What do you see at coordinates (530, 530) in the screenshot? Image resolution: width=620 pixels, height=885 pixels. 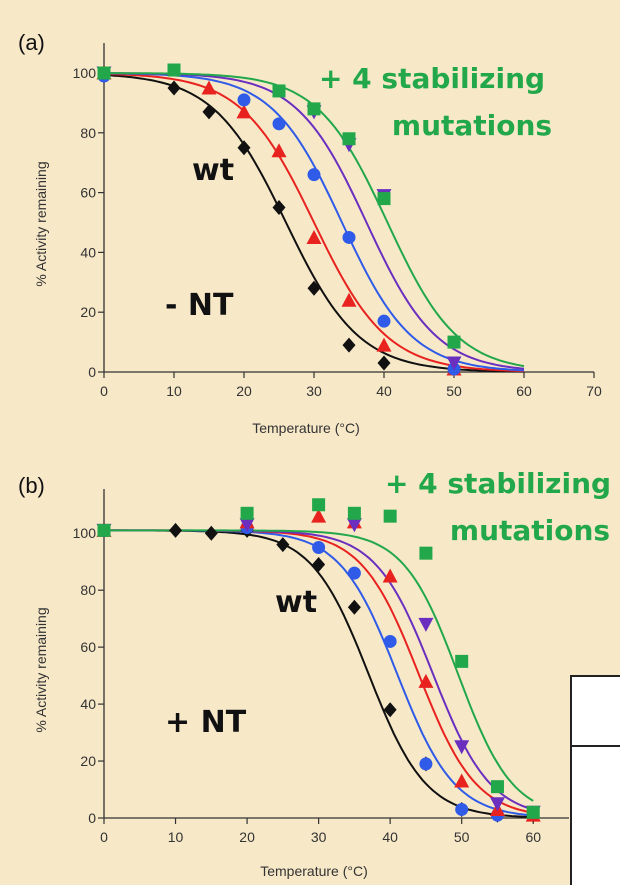 I see `panel-b-annotation-mutations: mutations` at bounding box center [530, 530].